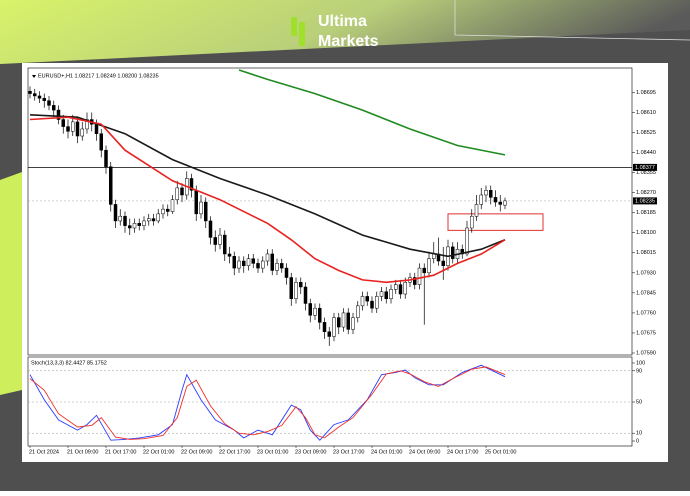 The width and height of the screenshot is (690, 496). I want to click on chart-title: Stoch(13,3,3) 82.4427 85.1752, so click(69, 363).